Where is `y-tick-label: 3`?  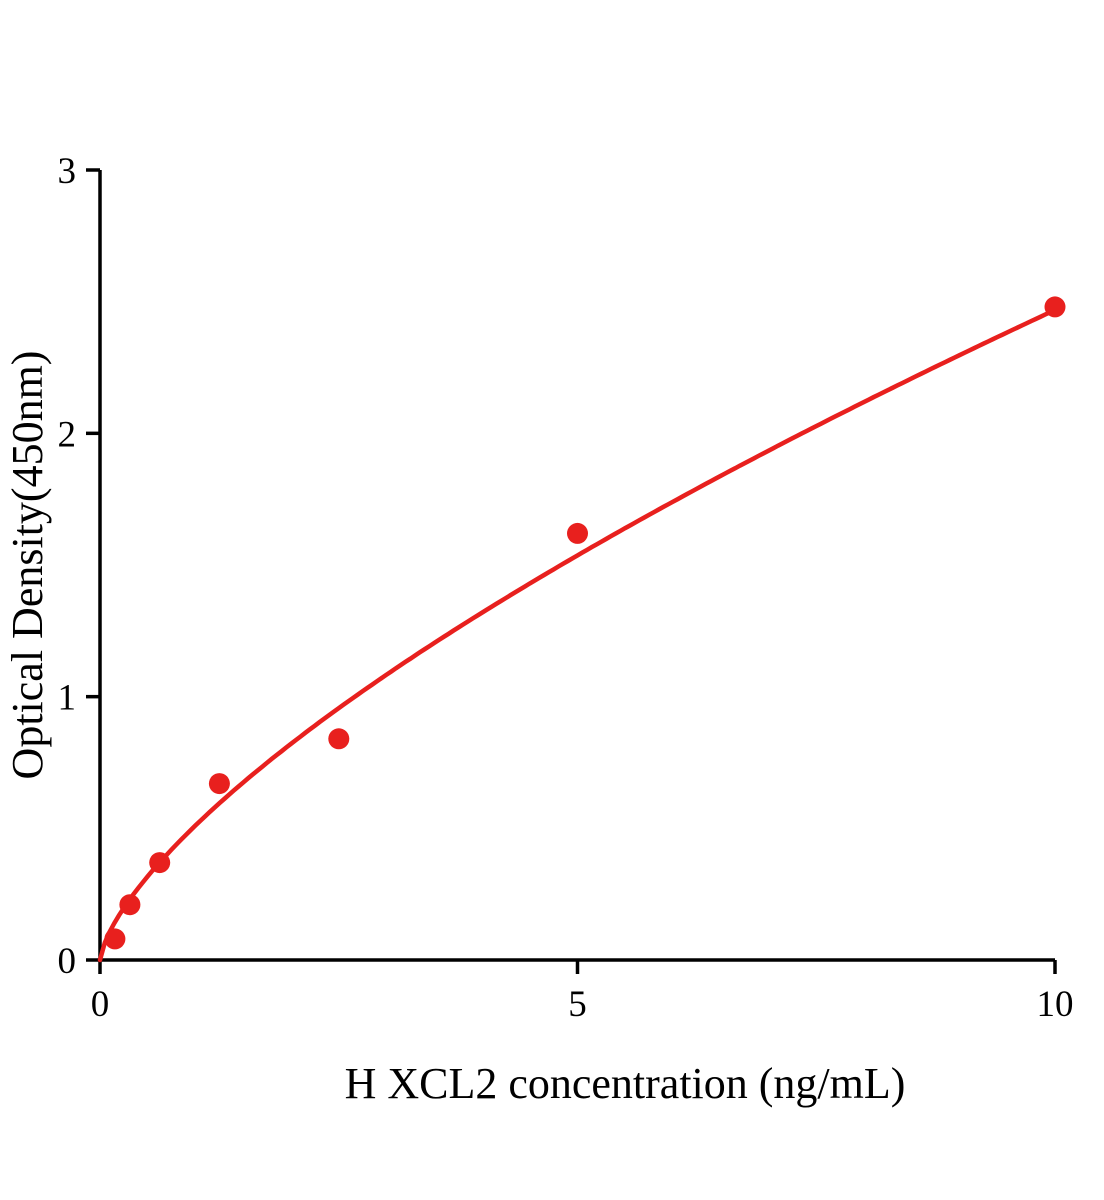
y-tick-label: 3 is located at coordinates (67, 171).